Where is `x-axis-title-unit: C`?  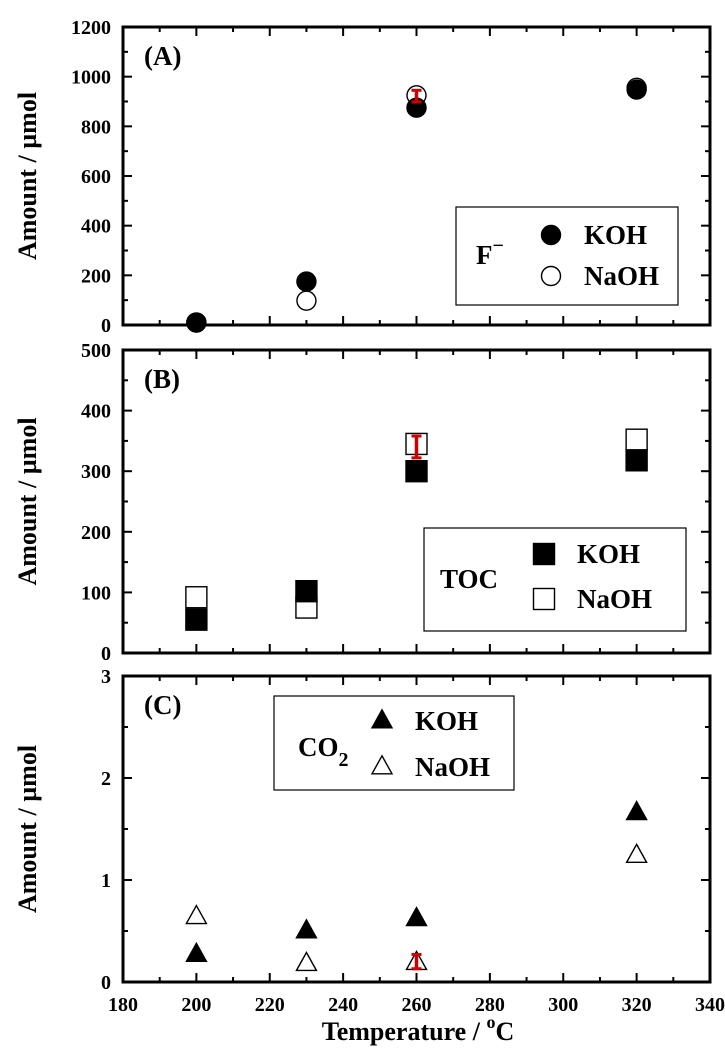
x-axis-title-unit: C is located at coordinates (504, 1031).